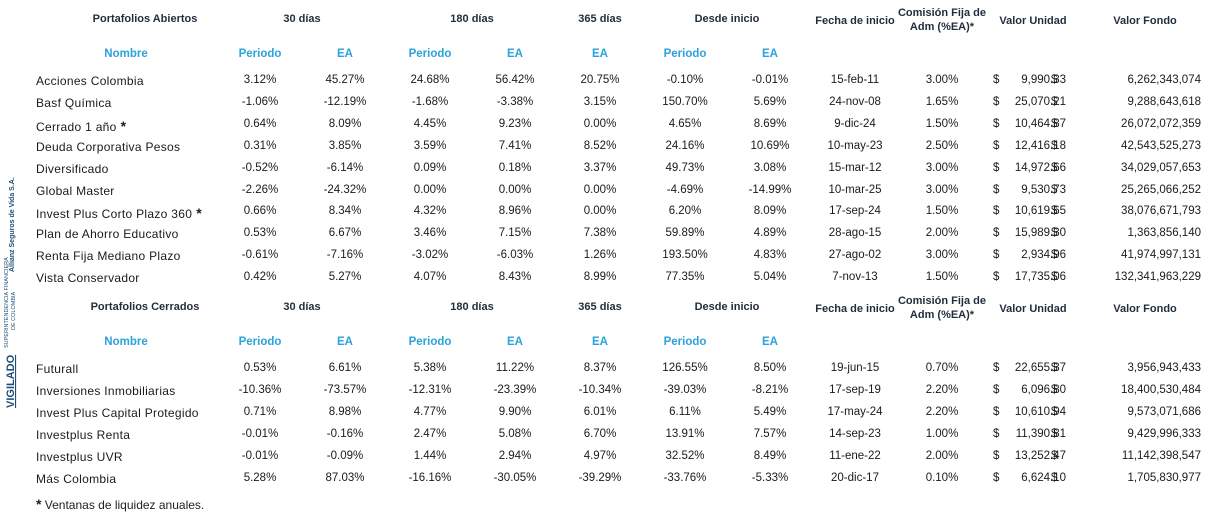 The image size is (1213, 514). Describe the element at coordinates (345, 233) in the screenshot. I see `cell-ea30: 6.67%` at that location.